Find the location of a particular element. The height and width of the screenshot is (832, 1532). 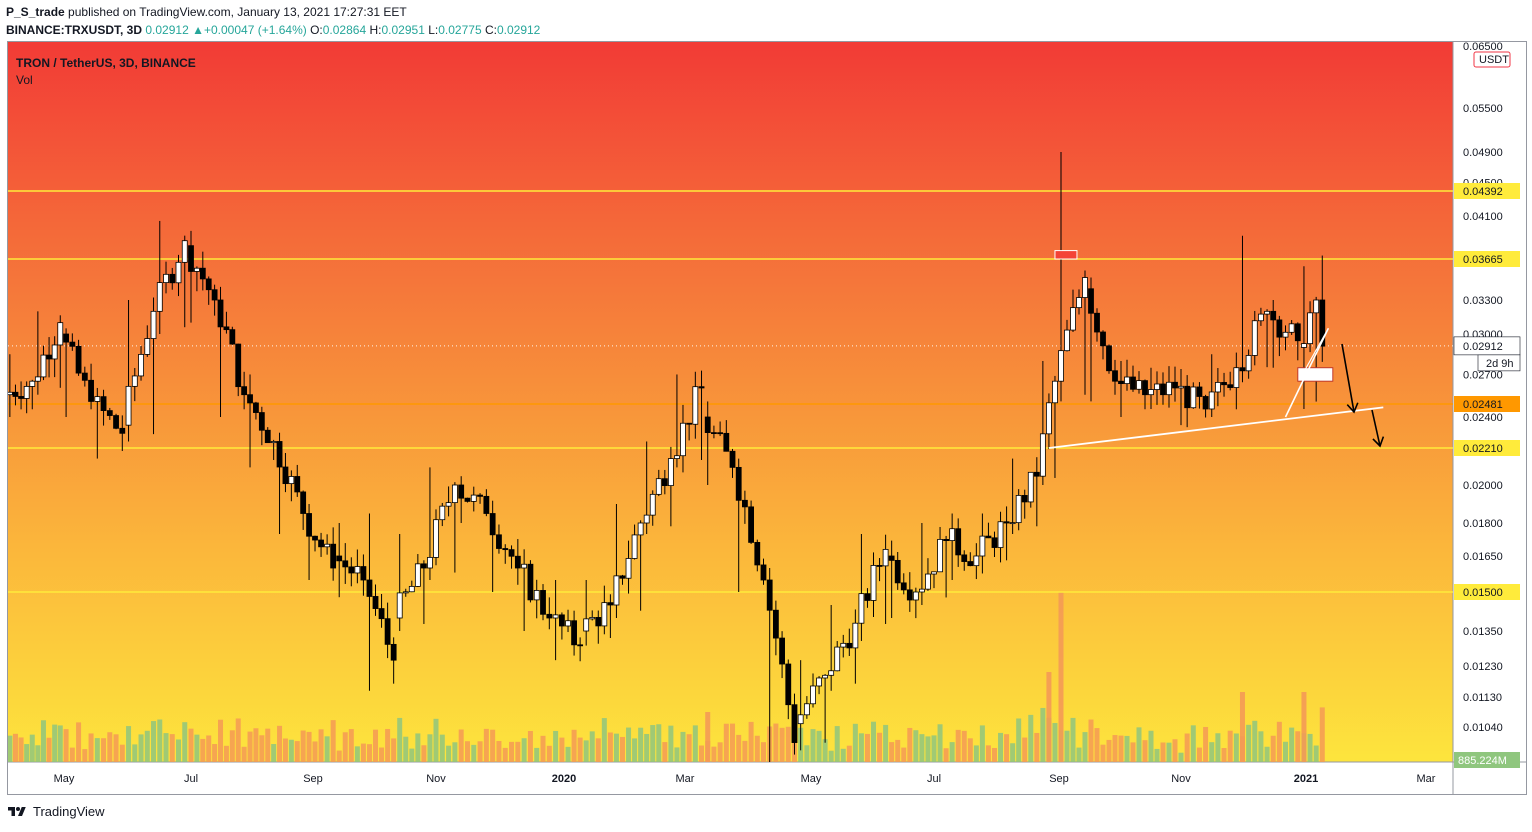

drawings is located at coordinates (1216, 349).